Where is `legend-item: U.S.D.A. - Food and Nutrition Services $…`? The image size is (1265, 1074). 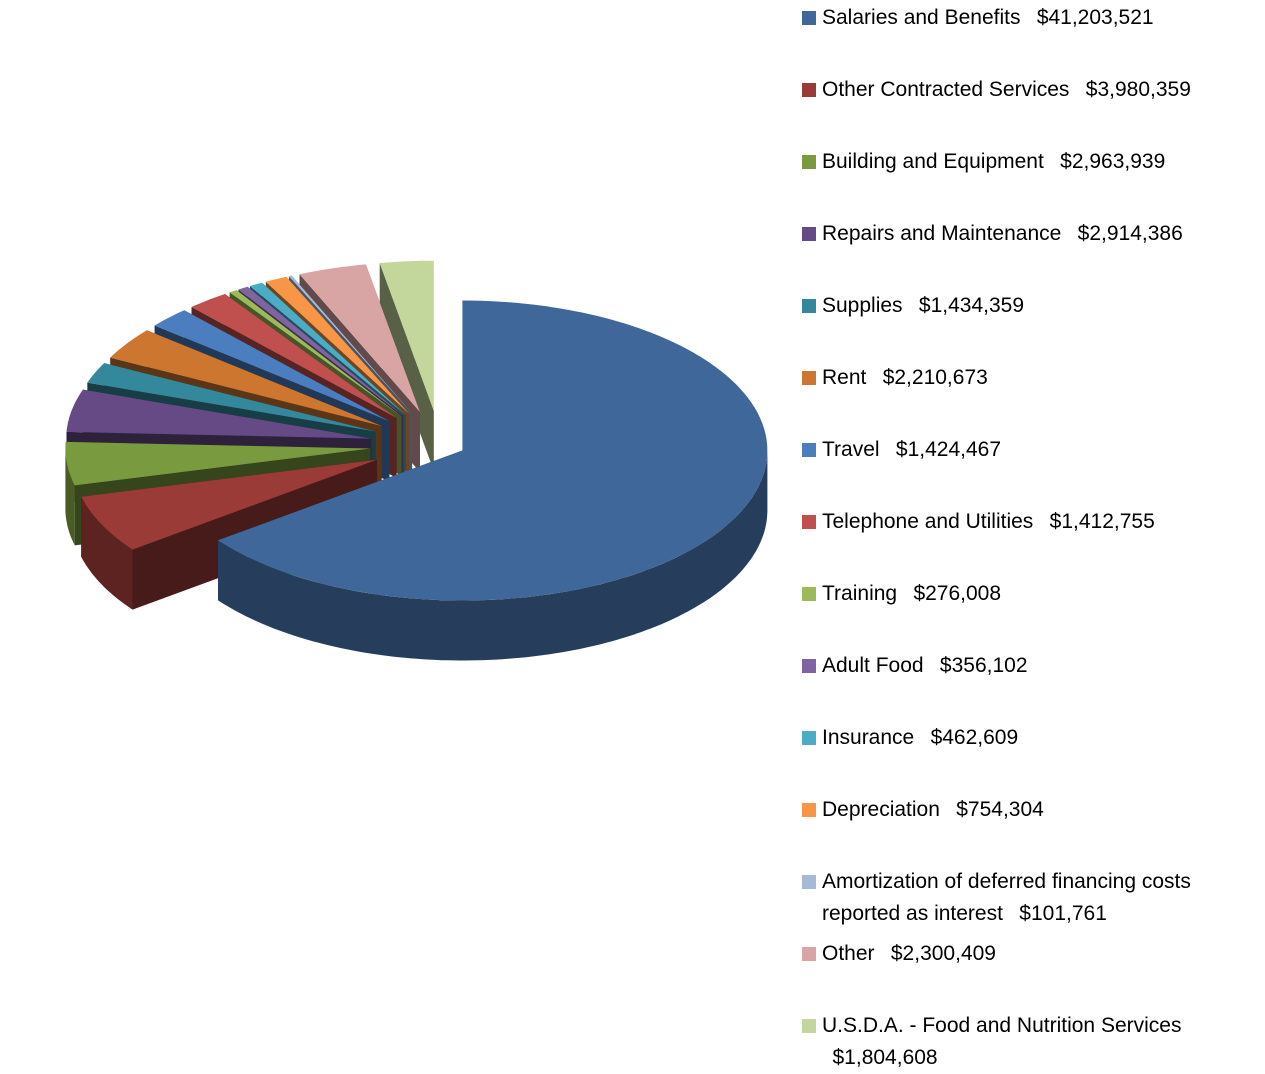
legend-item: U.S.D.A. - Food and Nutrition Services $… is located at coordinates (1031, 1042).